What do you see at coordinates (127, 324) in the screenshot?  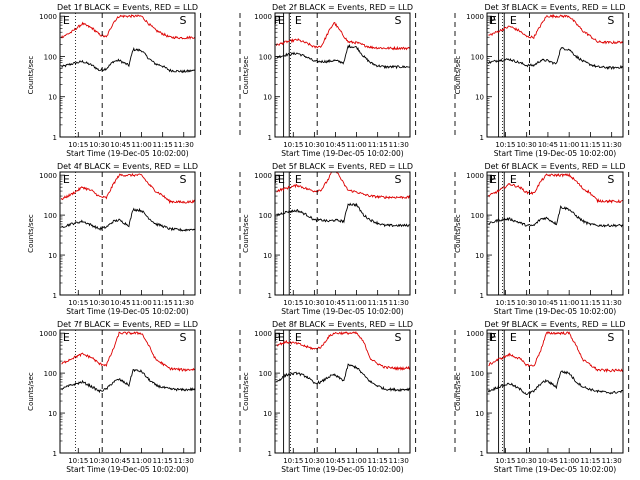 I see `panel-title: Det 7f BLACK = Events, RED = LLD` at bounding box center [127, 324].